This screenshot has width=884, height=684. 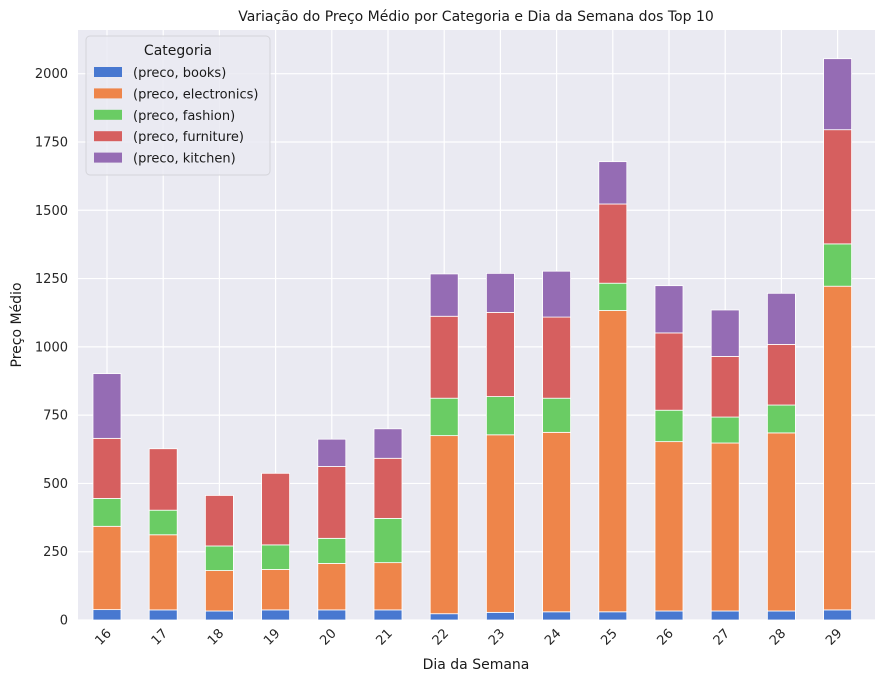 I want to click on y-tick-label: 1000, so click(x=51, y=347).